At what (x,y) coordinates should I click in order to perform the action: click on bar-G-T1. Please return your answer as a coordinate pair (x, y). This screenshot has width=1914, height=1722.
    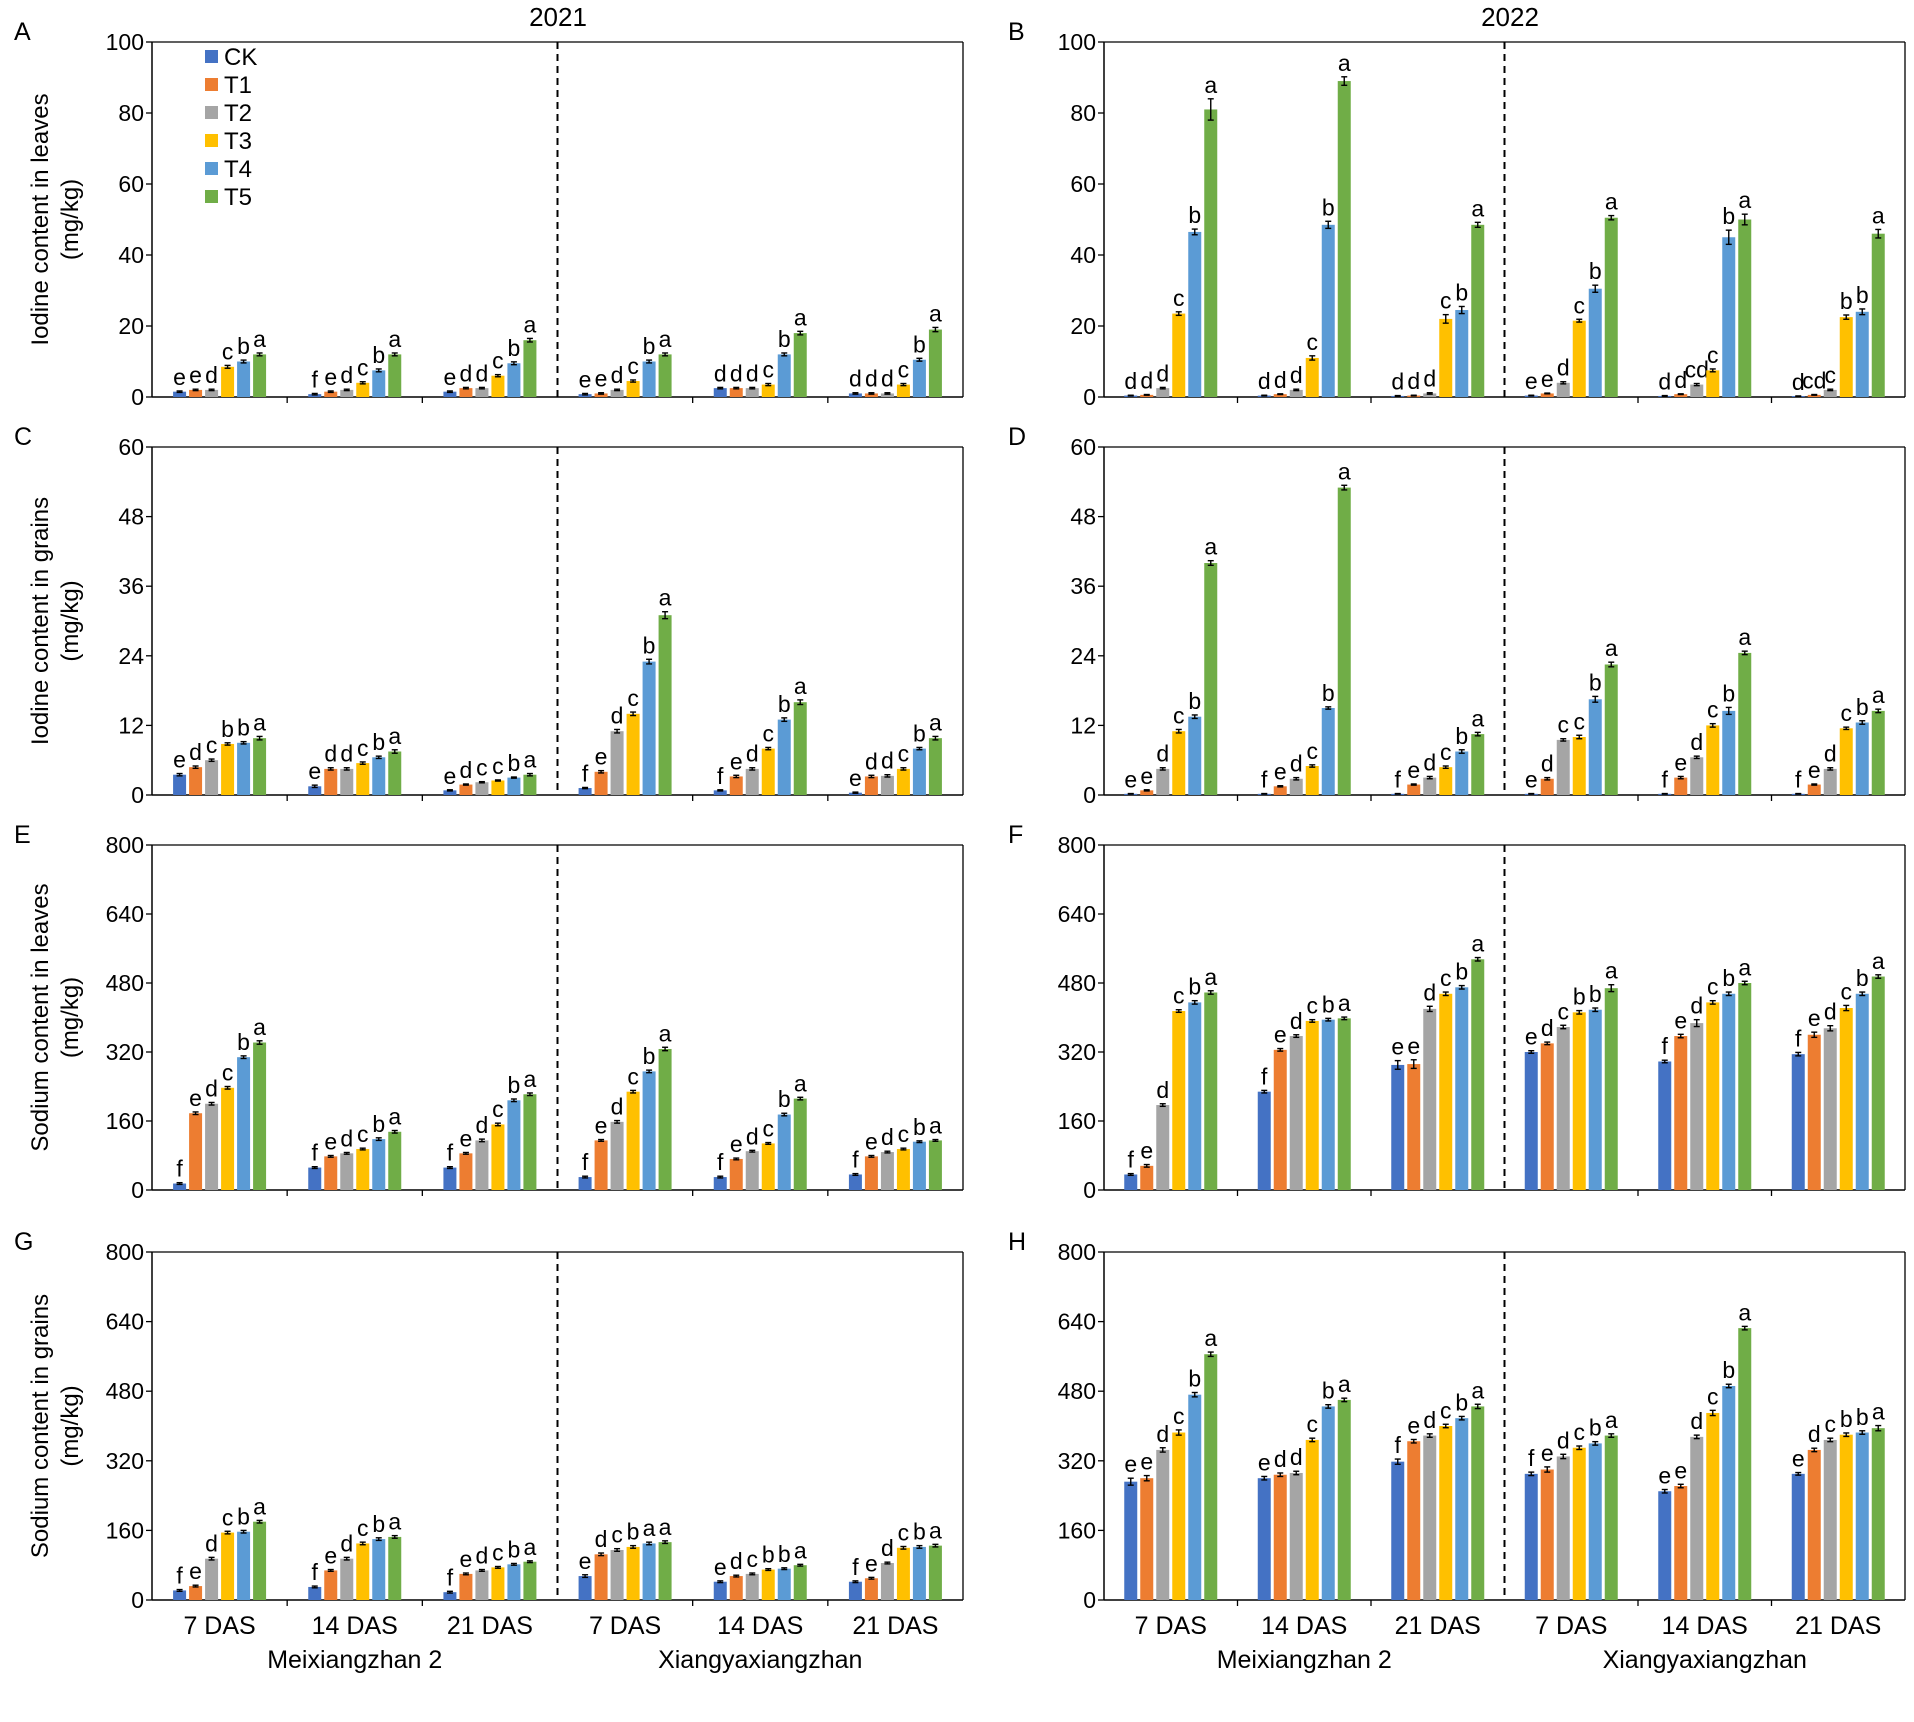
    Looking at the image, I should click on (736, 1588).